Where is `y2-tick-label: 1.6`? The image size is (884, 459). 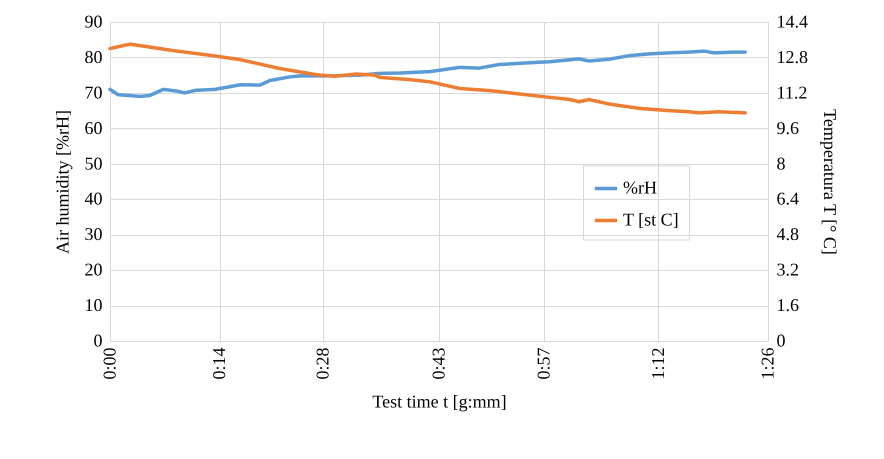
y2-tick-label: 1.6 is located at coordinates (787, 305).